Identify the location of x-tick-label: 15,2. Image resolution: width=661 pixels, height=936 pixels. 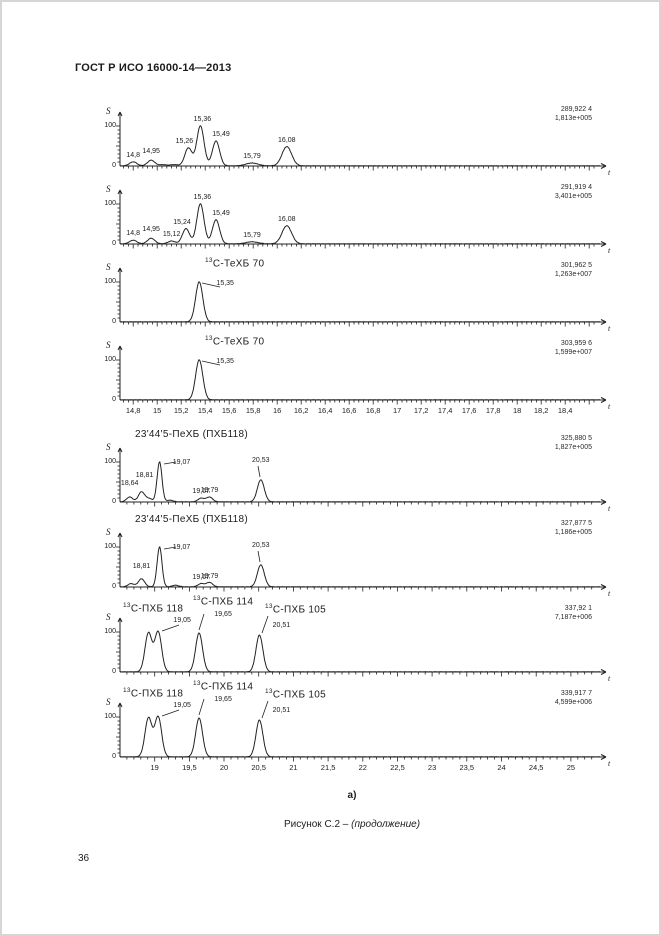
(181, 410).